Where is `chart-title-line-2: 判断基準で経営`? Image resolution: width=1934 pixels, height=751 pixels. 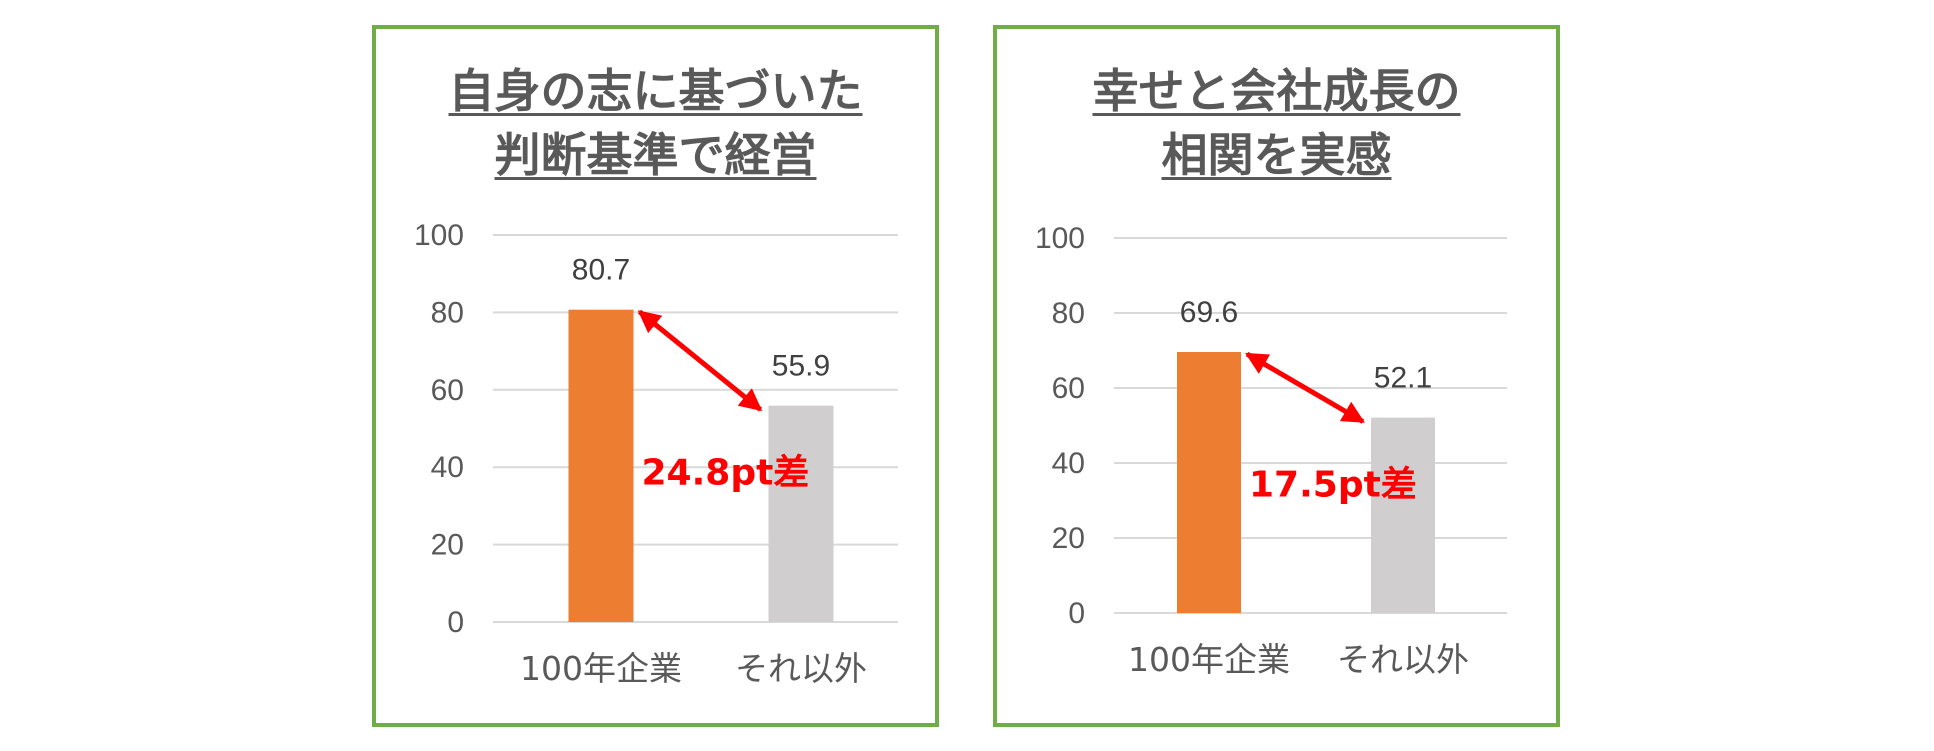
chart-title-line-2: 判断基準で経営 is located at coordinates (655, 155).